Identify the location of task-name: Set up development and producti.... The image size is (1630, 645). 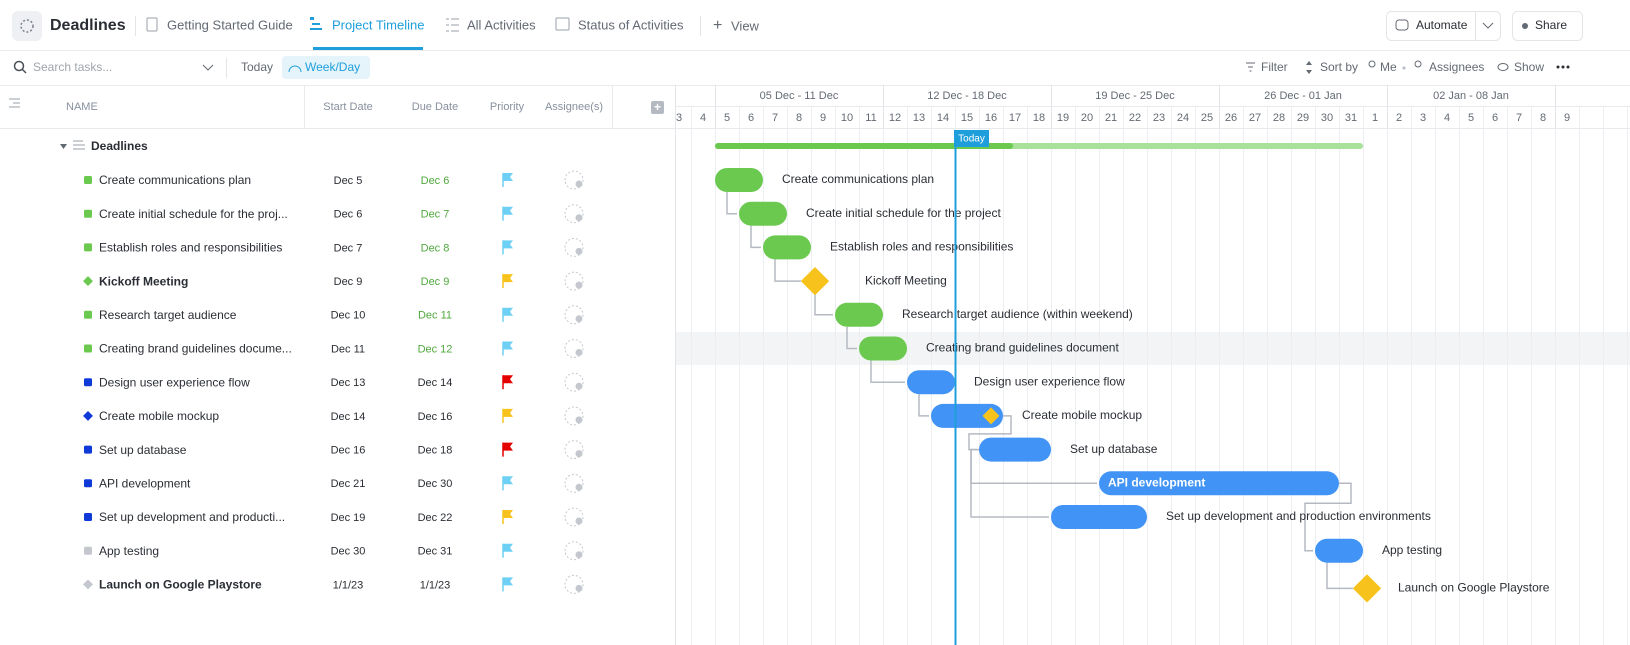
(192, 517).